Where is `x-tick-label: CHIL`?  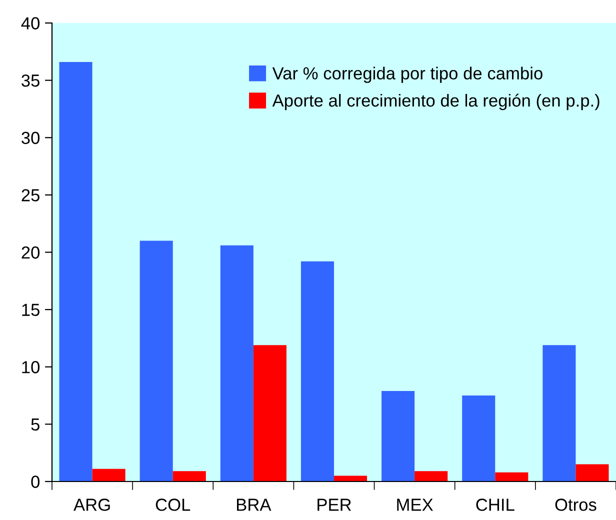 x-tick-label: CHIL is located at coordinates (495, 504).